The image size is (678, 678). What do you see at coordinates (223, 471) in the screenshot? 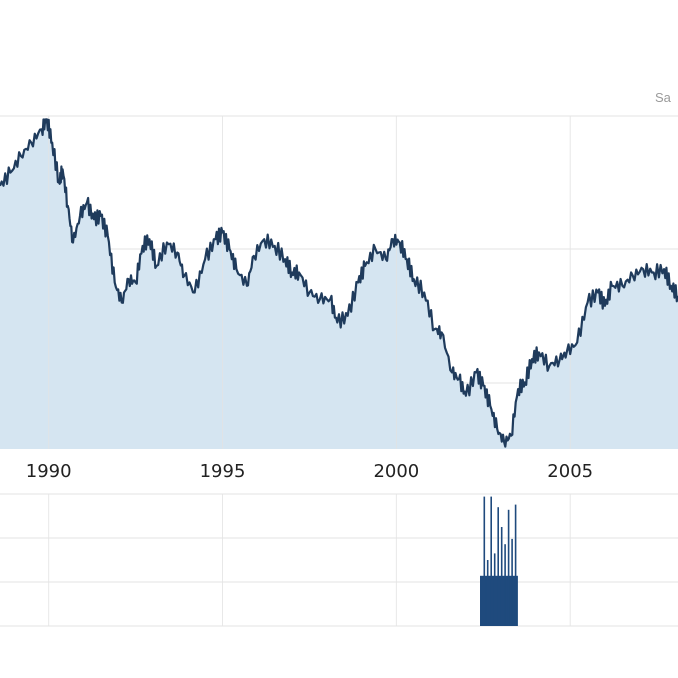
I see `x-tick-label: 1995` at bounding box center [223, 471].